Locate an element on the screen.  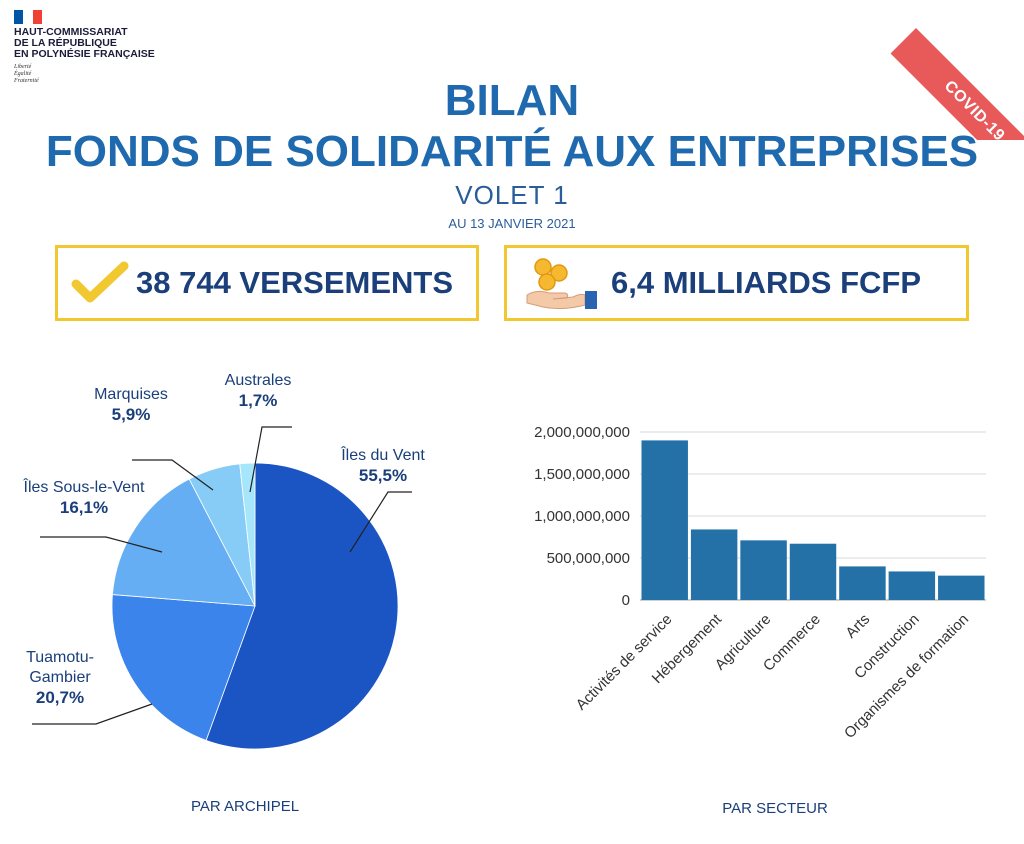
kpi-versements-value: 38 744 VERSEMENTS is located at coordinates (295, 282).